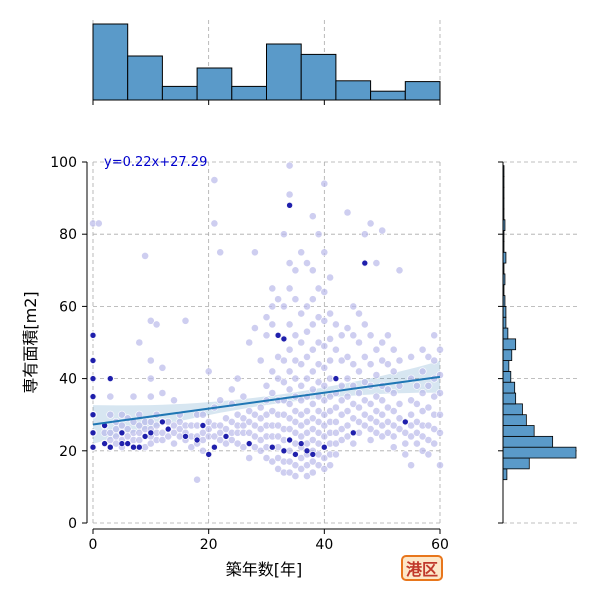 The image size is (600, 600). I want to click on y-tick-label: 0, so click(72, 524).